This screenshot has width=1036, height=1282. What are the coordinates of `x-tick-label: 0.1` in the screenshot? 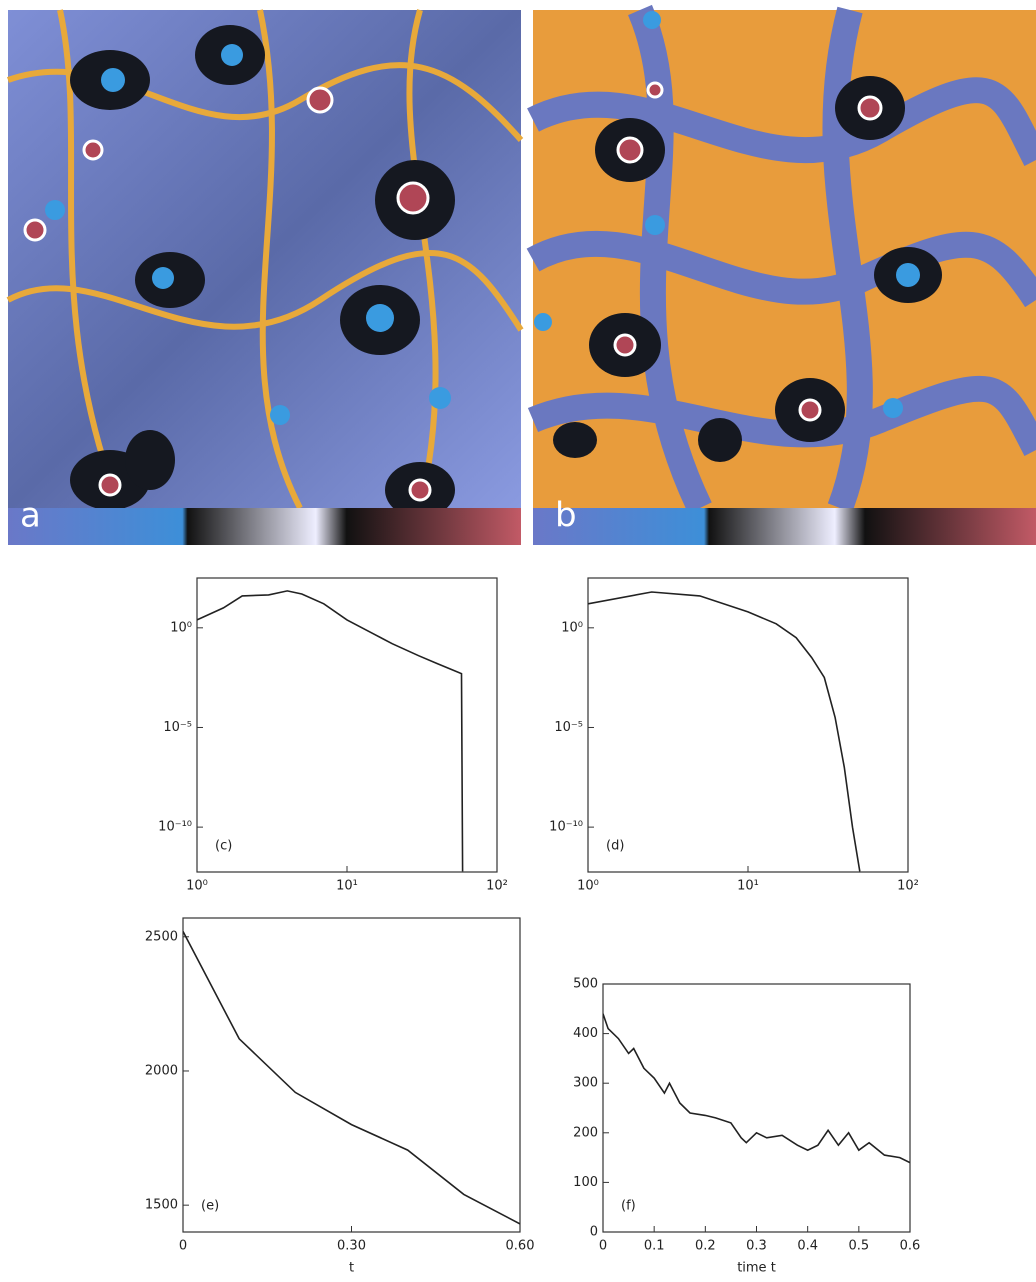 It's located at (654, 1246).